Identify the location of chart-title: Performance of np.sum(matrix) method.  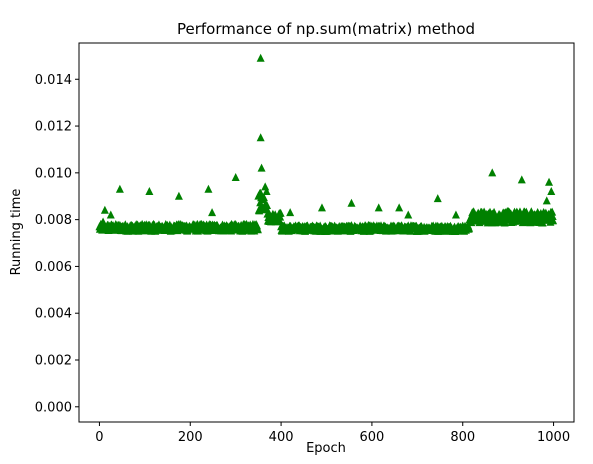
(326, 29).